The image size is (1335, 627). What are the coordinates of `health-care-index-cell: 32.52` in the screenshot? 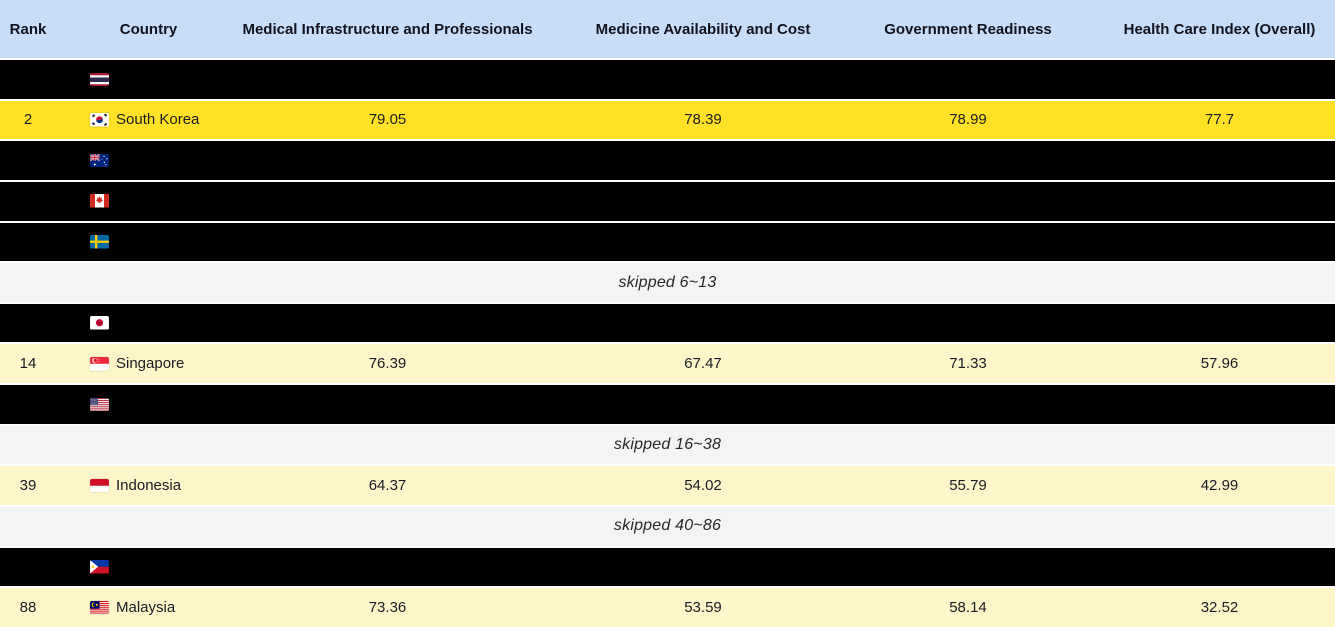 It's located at (1219, 608).